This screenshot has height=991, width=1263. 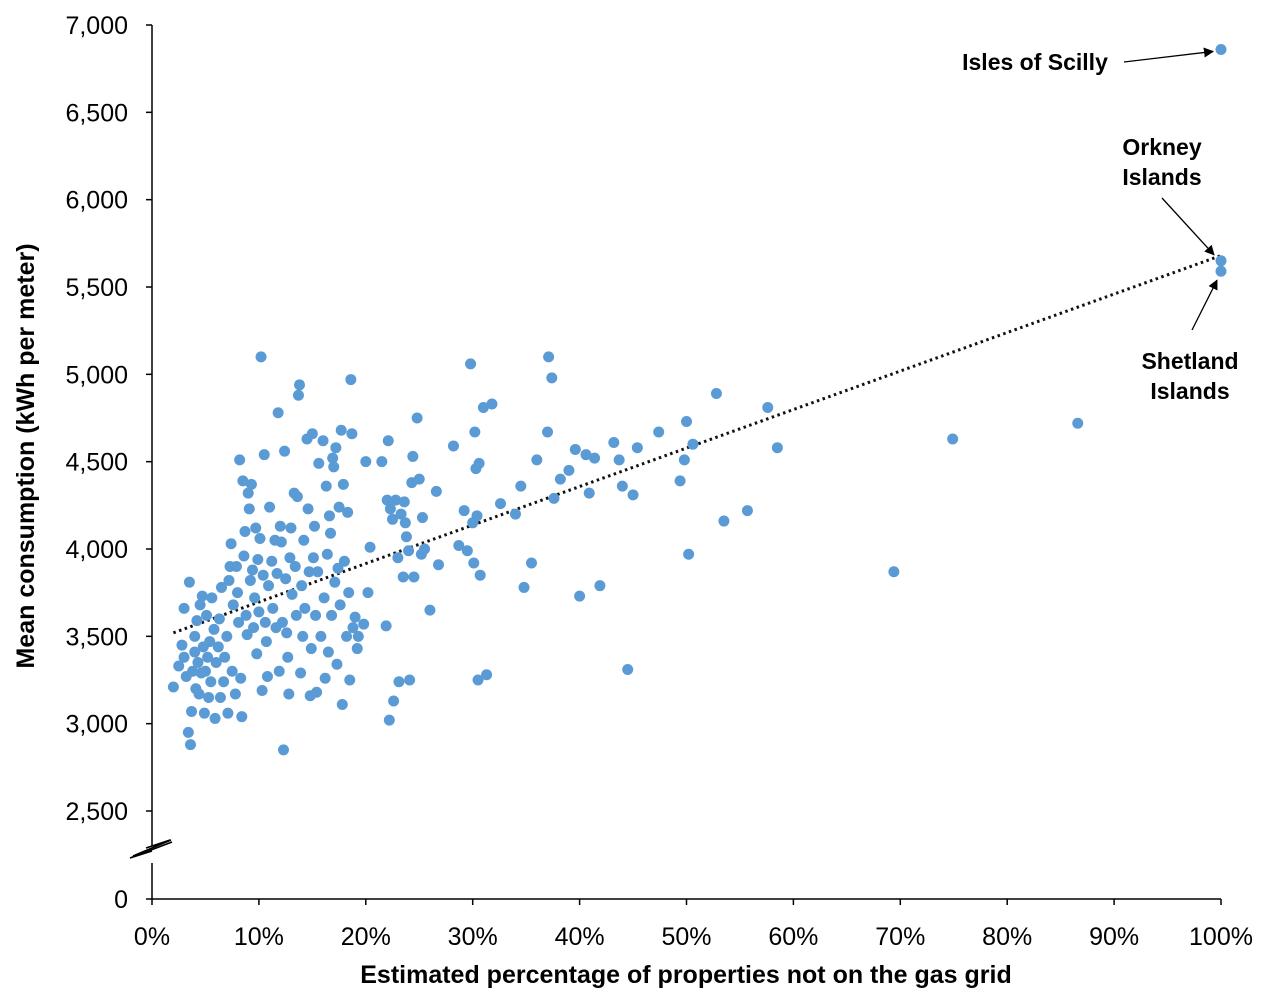 What do you see at coordinates (900, 937) in the screenshot?
I see `x-tick-label: 70%` at bounding box center [900, 937].